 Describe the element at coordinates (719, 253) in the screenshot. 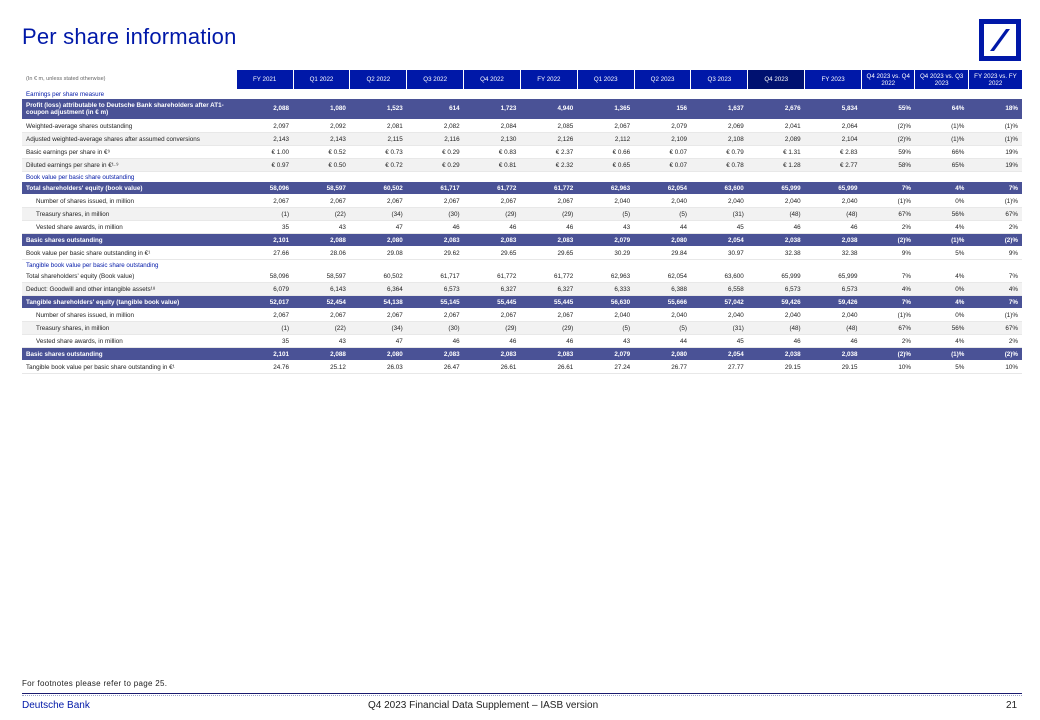

I see `table-cell: 30.97` at that location.